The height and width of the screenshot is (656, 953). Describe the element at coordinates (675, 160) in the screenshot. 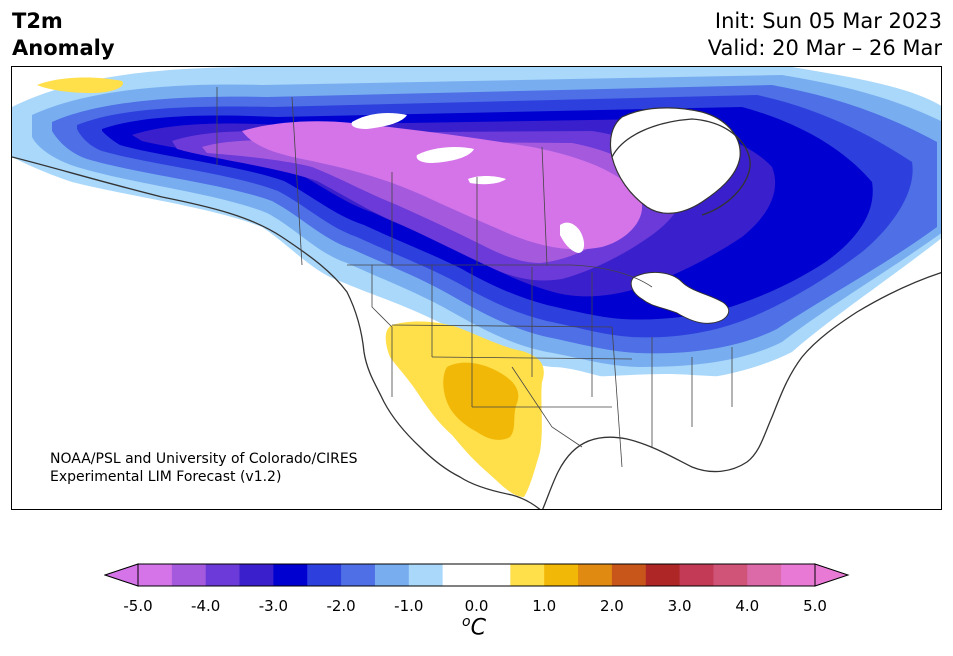

I see `hudson-bay` at that location.